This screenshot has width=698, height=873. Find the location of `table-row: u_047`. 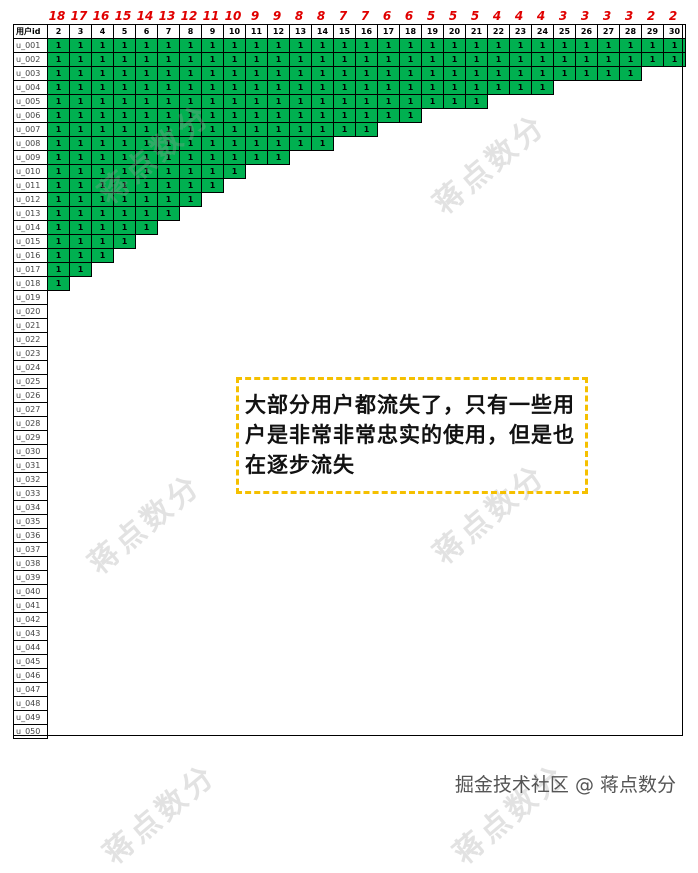

table-row: u_047 is located at coordinates (349, 689).